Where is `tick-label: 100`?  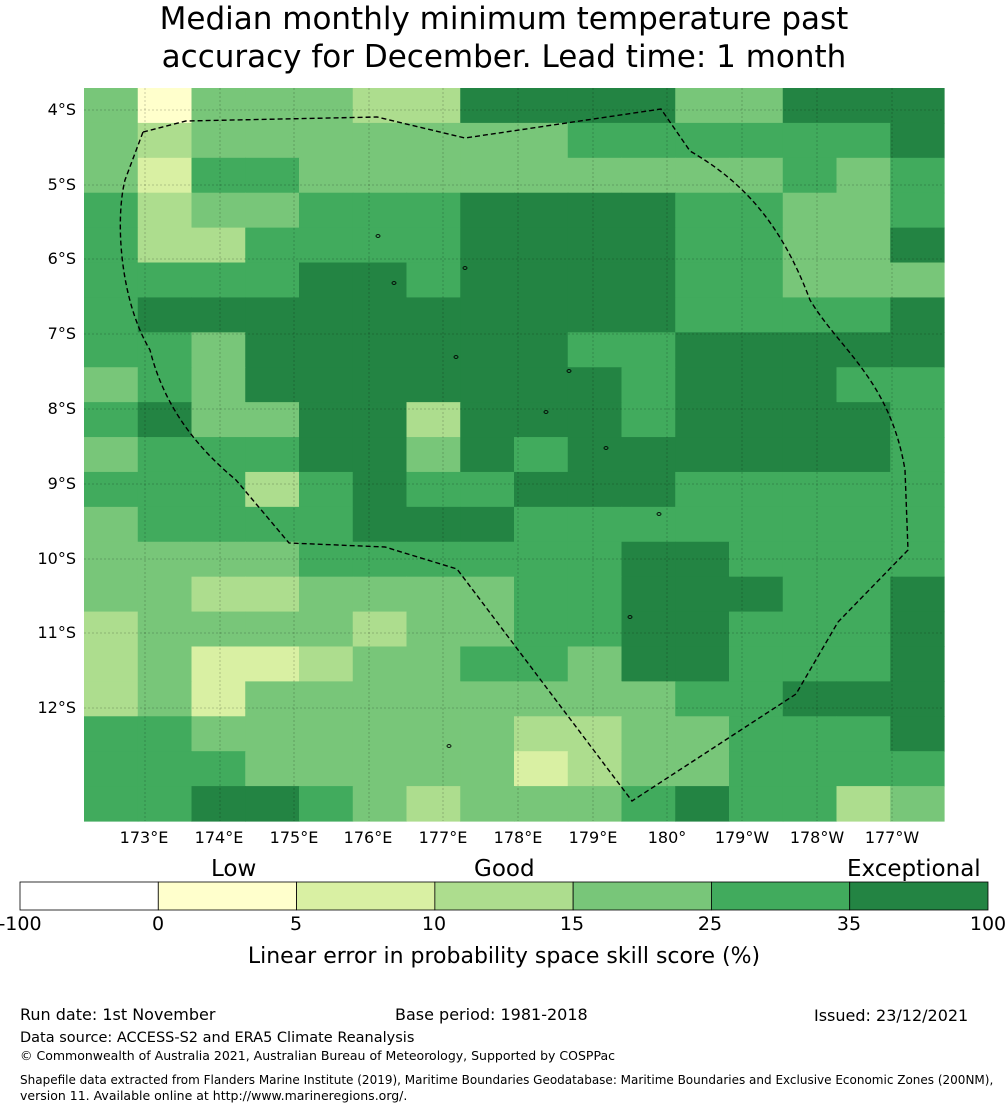
tick-label: 100 is located at coordinates (988, 924).